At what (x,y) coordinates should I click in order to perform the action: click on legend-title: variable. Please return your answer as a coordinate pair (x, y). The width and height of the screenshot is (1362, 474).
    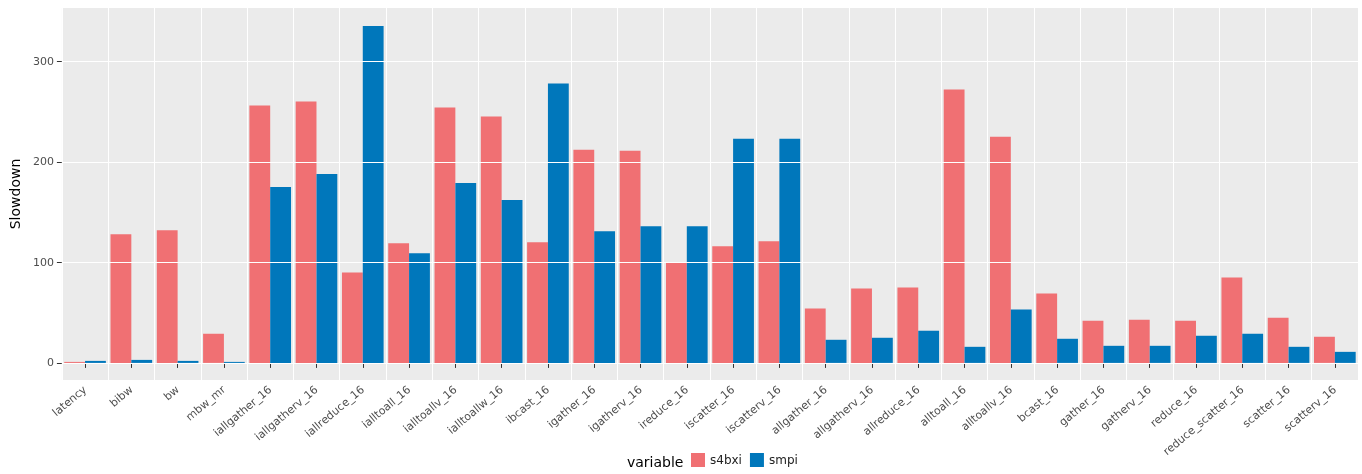
    Looking at the image, I should click on (655, 462).